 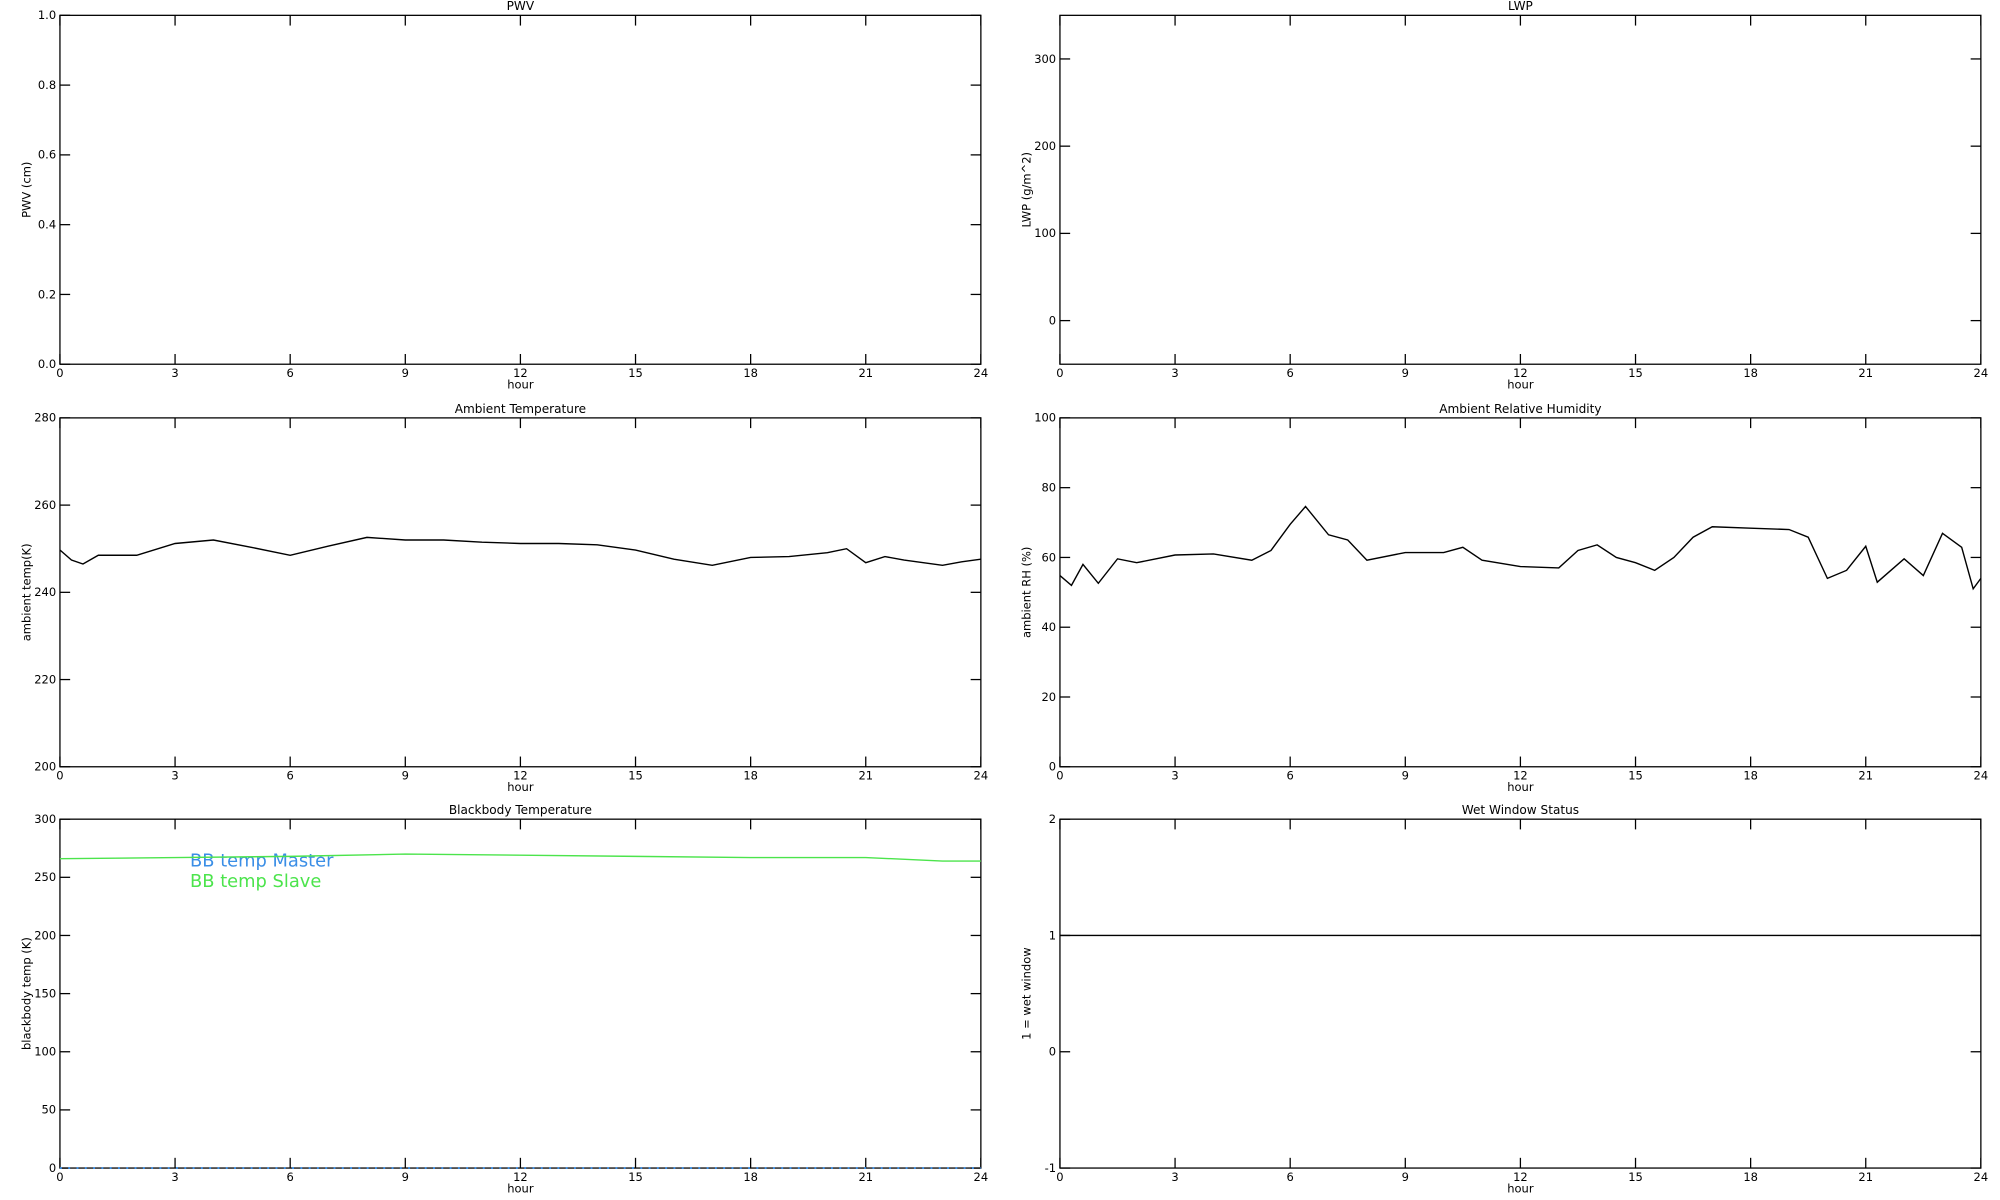 I want to click on y-tick-label: 0.0, so click(x=47, y=364).